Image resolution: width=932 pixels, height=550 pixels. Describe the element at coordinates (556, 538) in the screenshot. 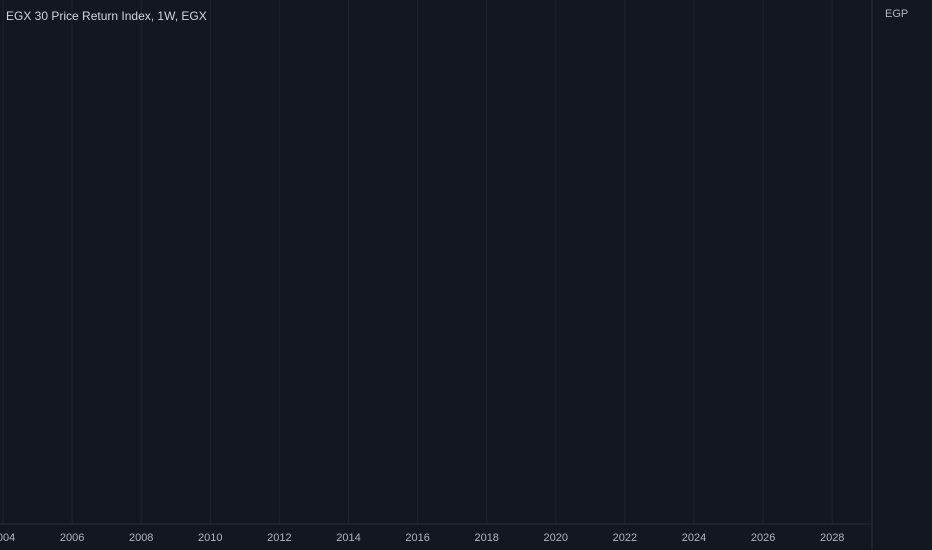

I see `x-tick-label: 2020` at that location.